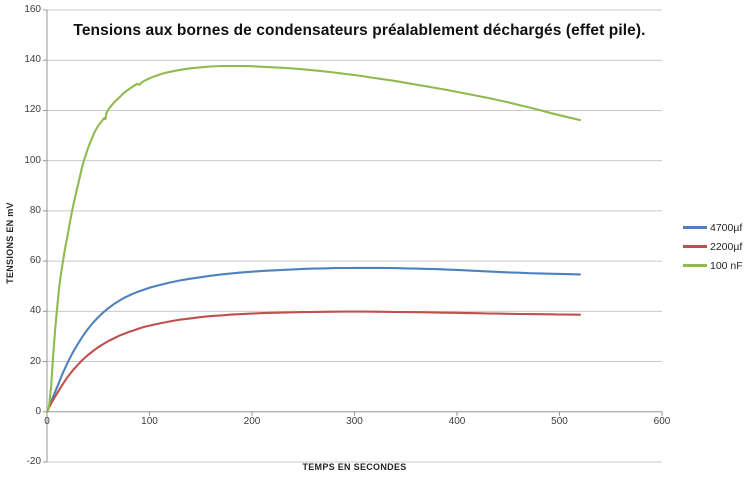  I want to click on legend-label: 100 nF, so click(726, 265).